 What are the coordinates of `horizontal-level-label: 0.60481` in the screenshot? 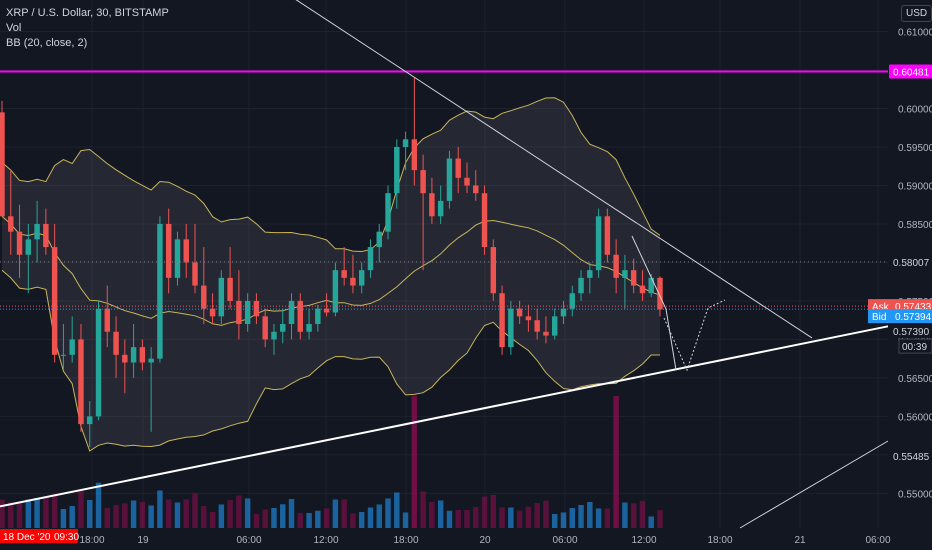 It's located at (911, 73).